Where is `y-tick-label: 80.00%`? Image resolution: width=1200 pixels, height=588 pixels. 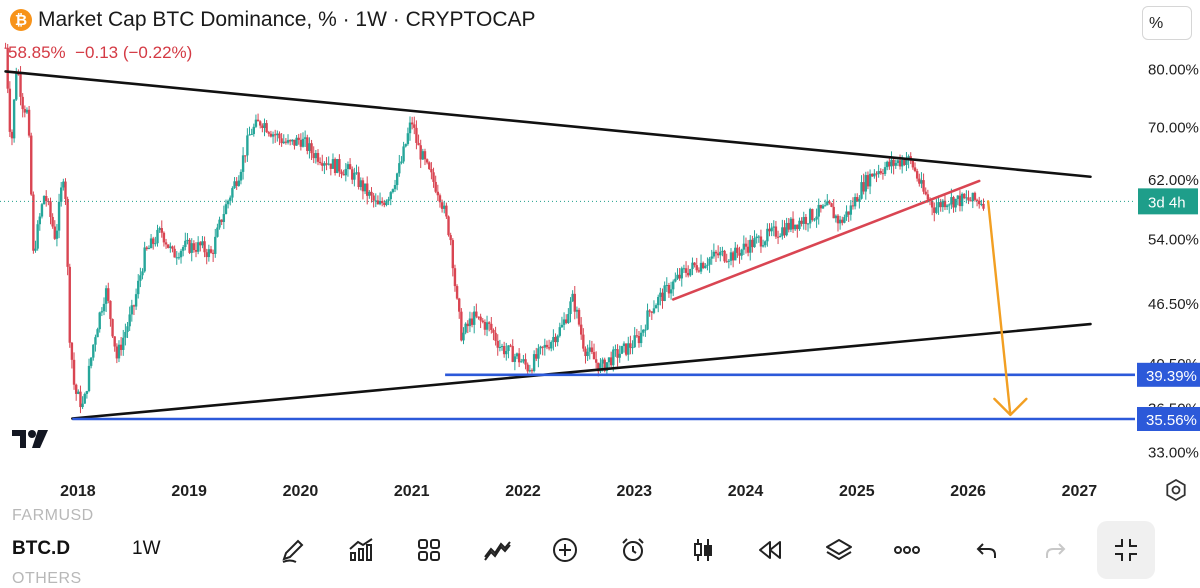
y-tick-label: 80.00% is located at coordinates (1173, 70).